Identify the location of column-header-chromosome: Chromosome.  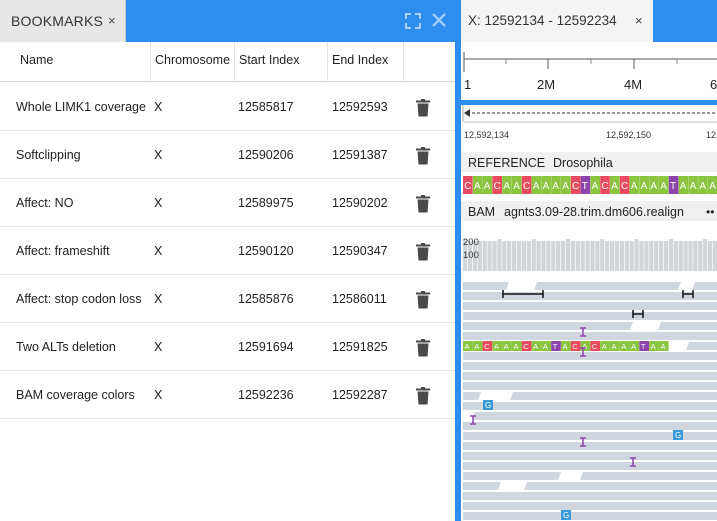
(193, 62).